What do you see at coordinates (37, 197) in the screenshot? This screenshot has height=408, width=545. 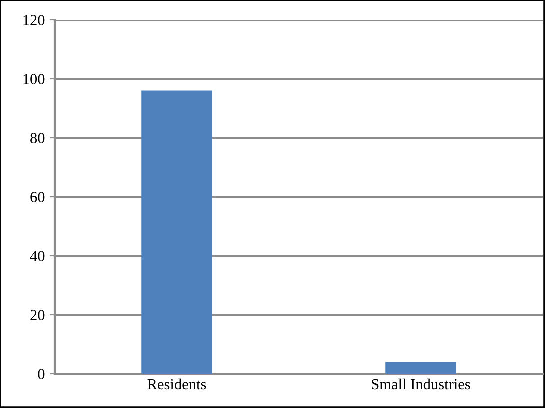 I see `y-tick-label: 60` at bounding box center [37, 197].